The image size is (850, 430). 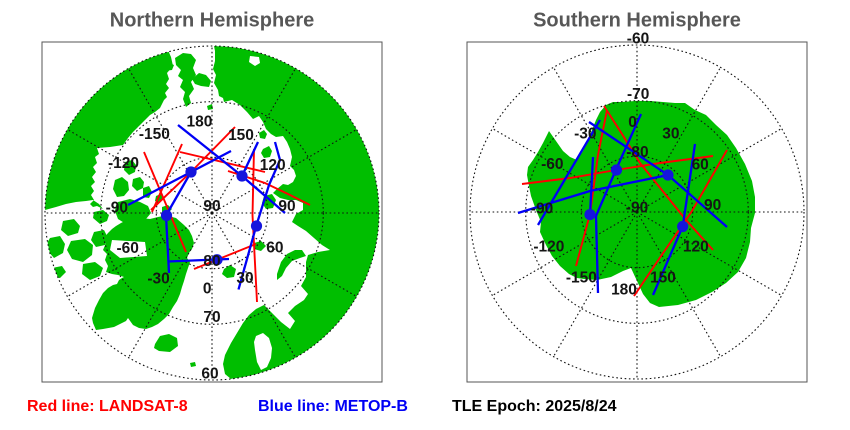 I want to click on svg-text: -70, so click(x=638, y=94).